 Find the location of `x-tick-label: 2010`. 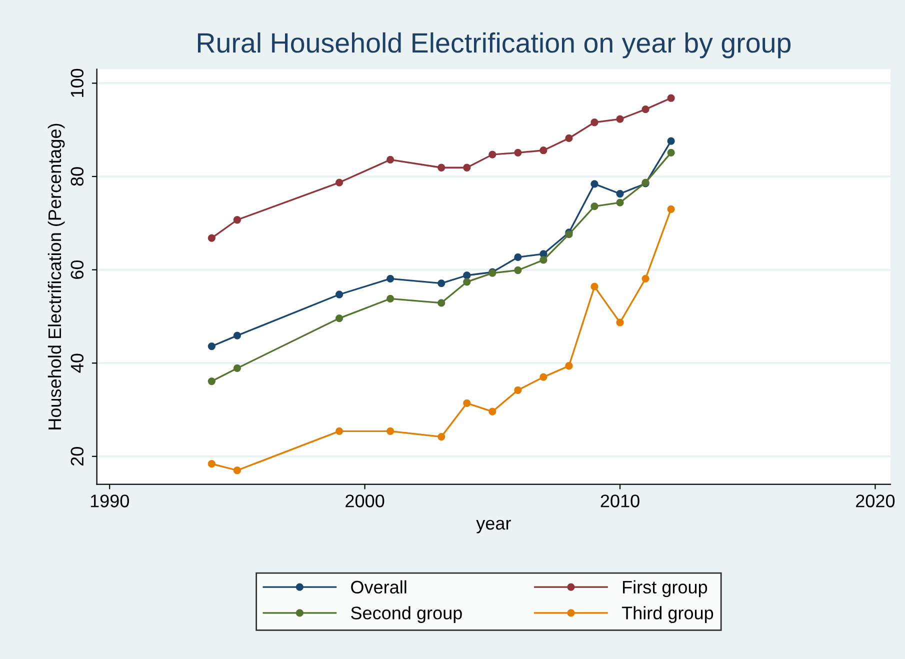

x-tick-label: 2010 is located at coordinates (620, 501).